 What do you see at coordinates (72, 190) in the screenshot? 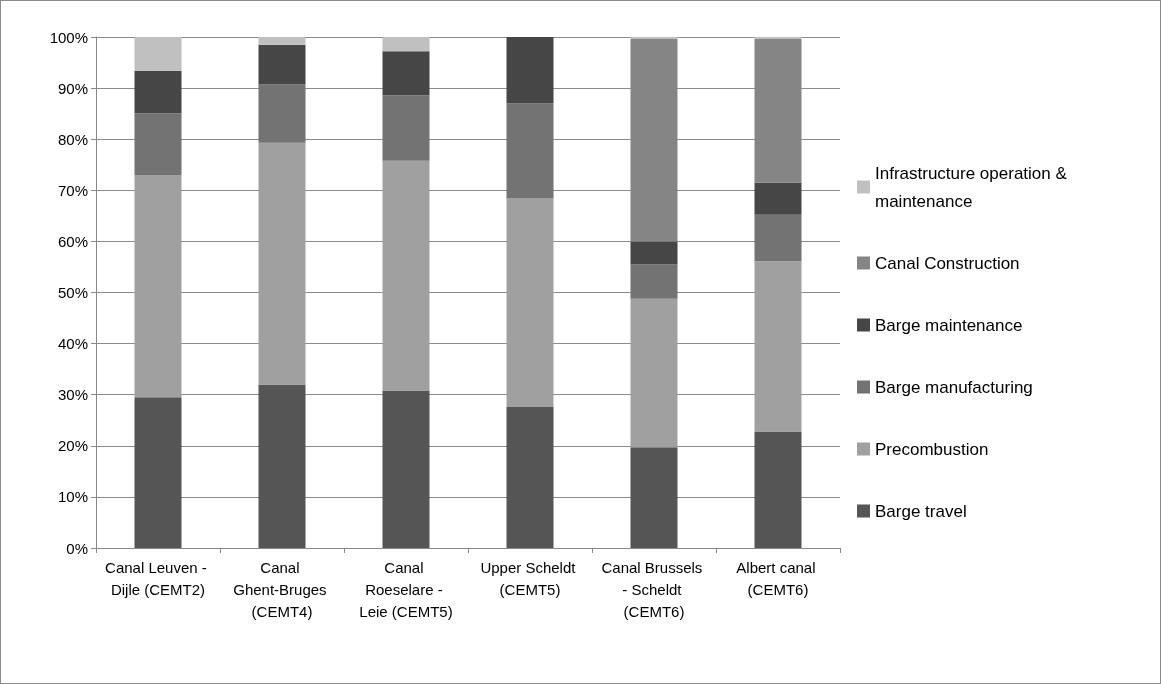
I see `y-tick-label: 70%` at bounding box center [72, 190].